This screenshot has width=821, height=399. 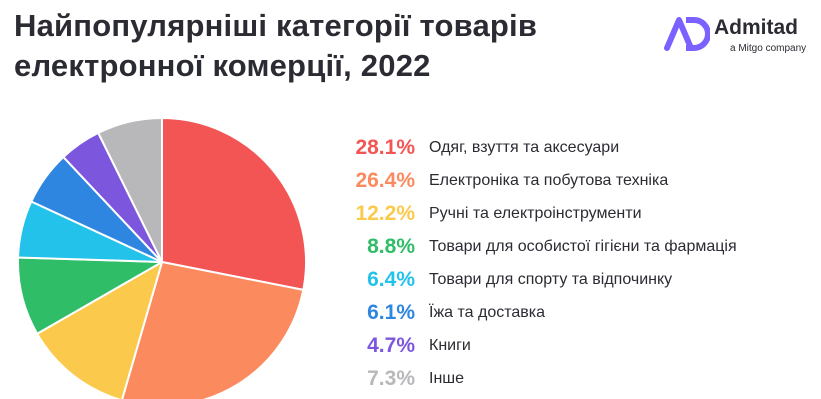 What do you see at coordinates (549, 180) in the screenshot?
I see `legend-label: Електроніка та побутова техніка` at bounding box center [549, 180].